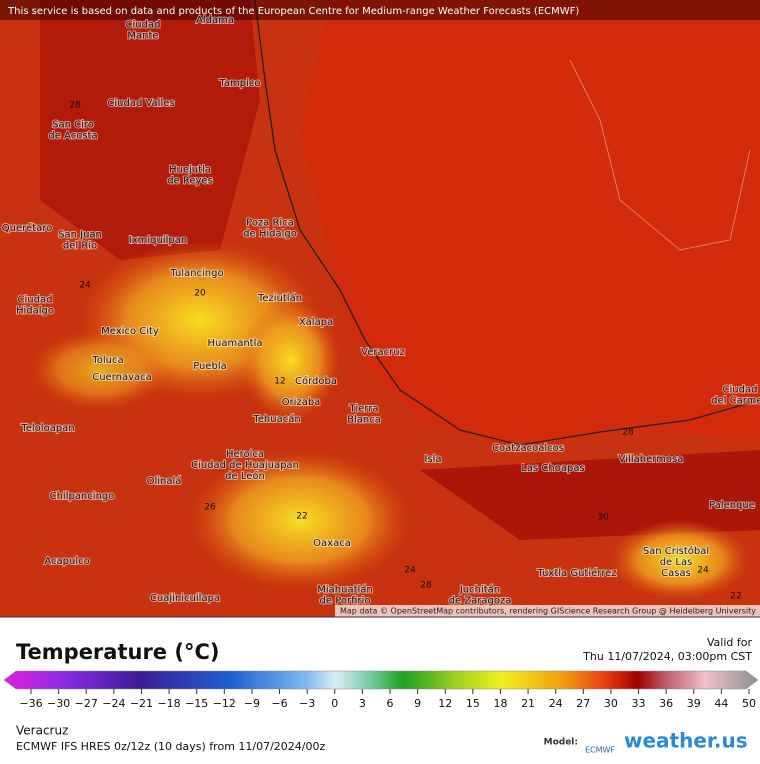 This screenshot has width=760, height=764. Describe the element at coordinates (141, 703) in the screenshot. I see `colorbar-tick-label: −21` at that location.